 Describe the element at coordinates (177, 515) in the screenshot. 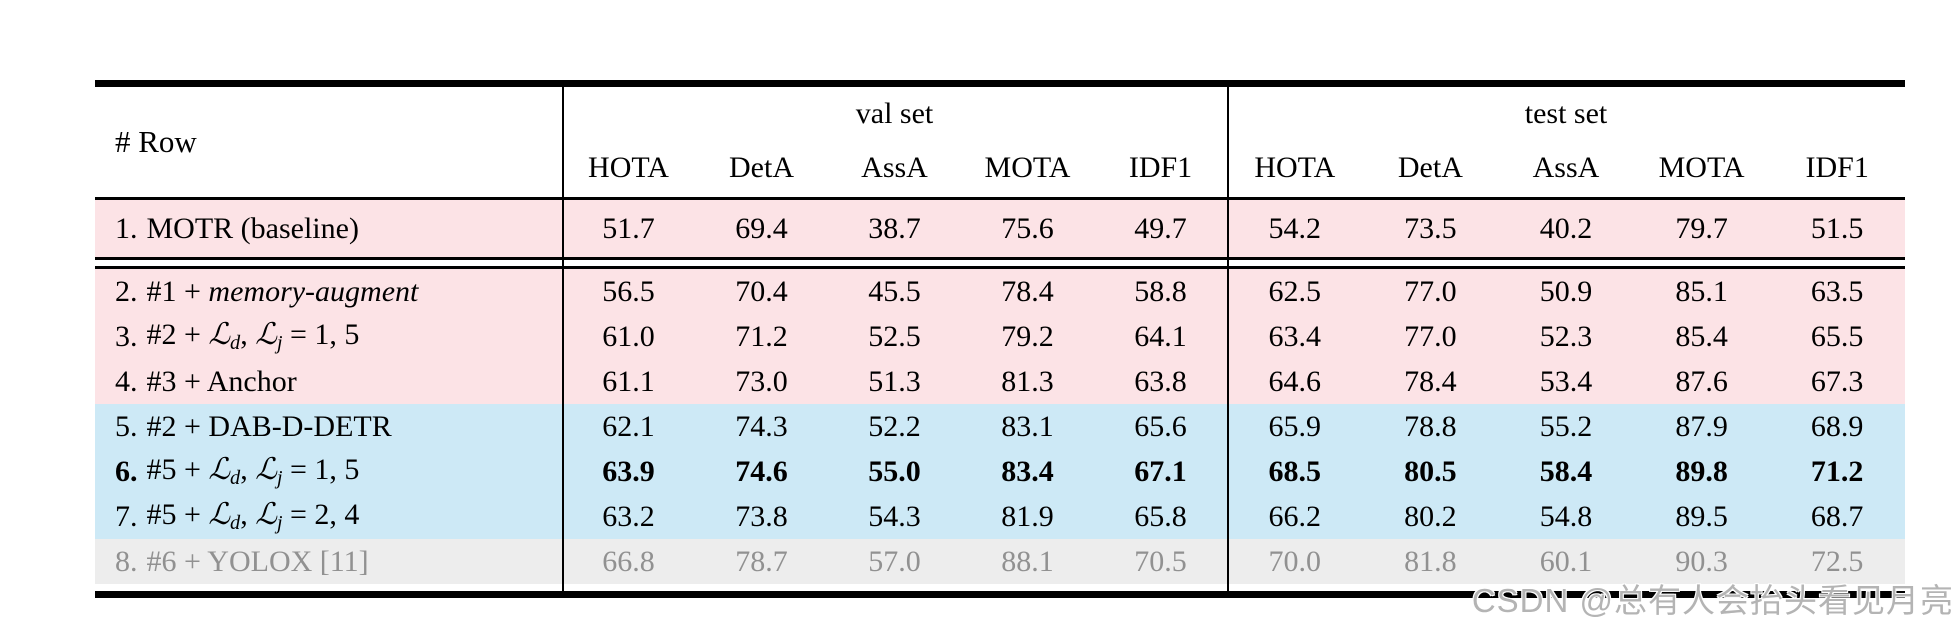

I see `label-segment: #5 +` at that location.